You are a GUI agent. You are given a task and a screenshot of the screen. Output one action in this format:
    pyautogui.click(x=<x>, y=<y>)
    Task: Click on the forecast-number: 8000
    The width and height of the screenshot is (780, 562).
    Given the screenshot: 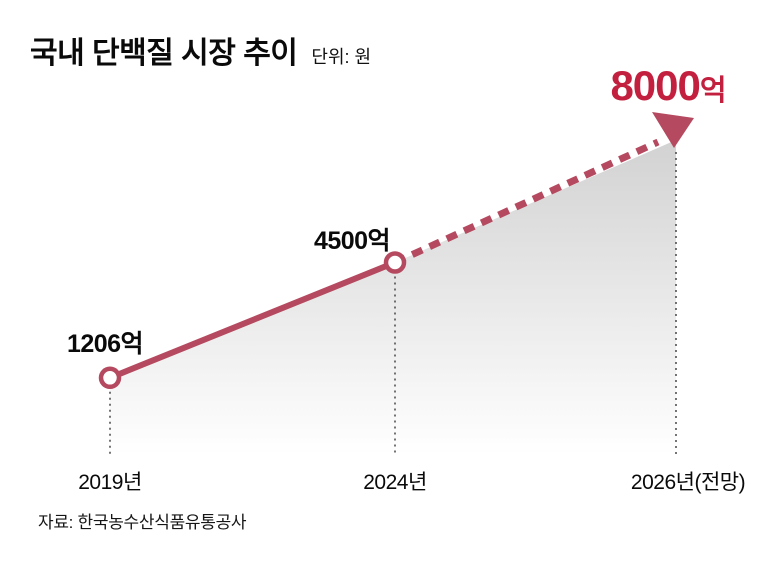 What is the action you would take?
    pyautogui.click(x=655, y=85)
    